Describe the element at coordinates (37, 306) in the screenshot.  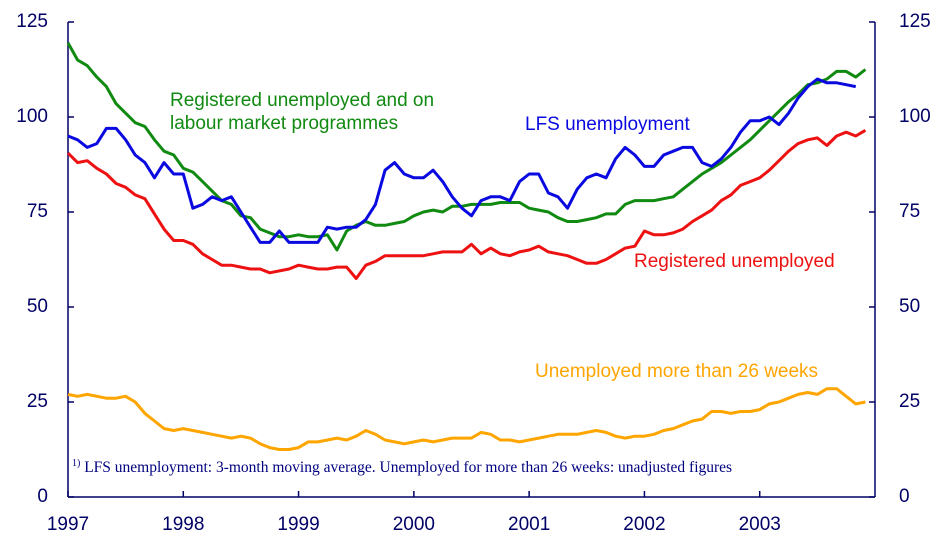
I see `y-tick-label: 50` at that location.